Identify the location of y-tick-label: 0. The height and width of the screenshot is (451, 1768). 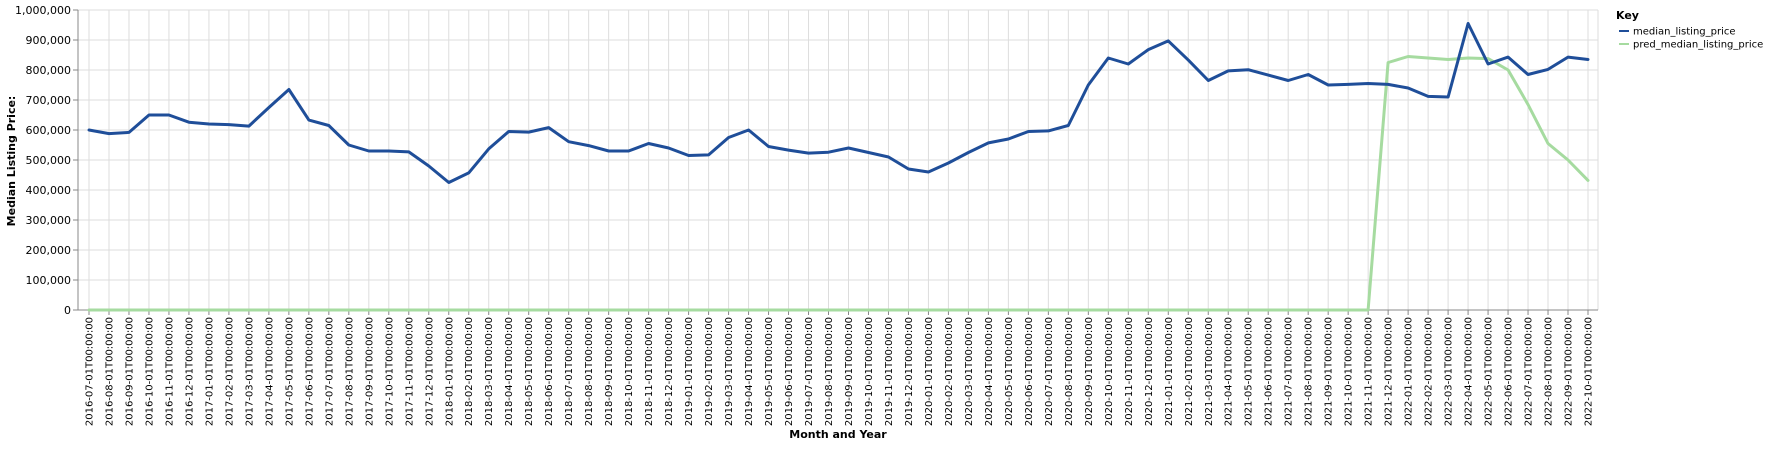
(67, 310).